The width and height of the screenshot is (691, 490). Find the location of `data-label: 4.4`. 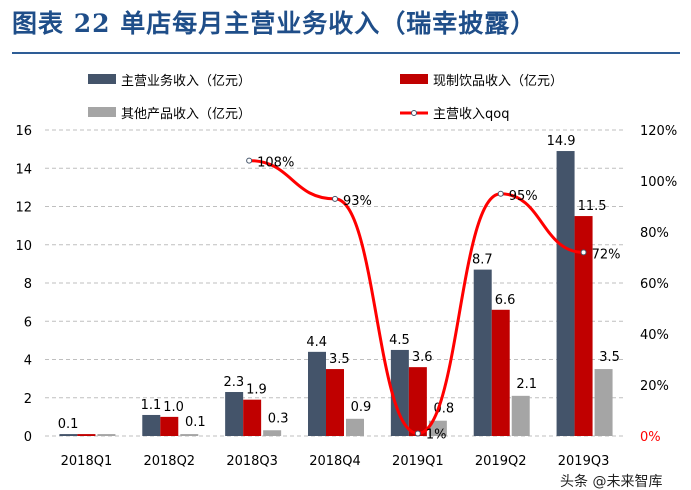

data-label: 4.4 is located at coordinates (316, 342).